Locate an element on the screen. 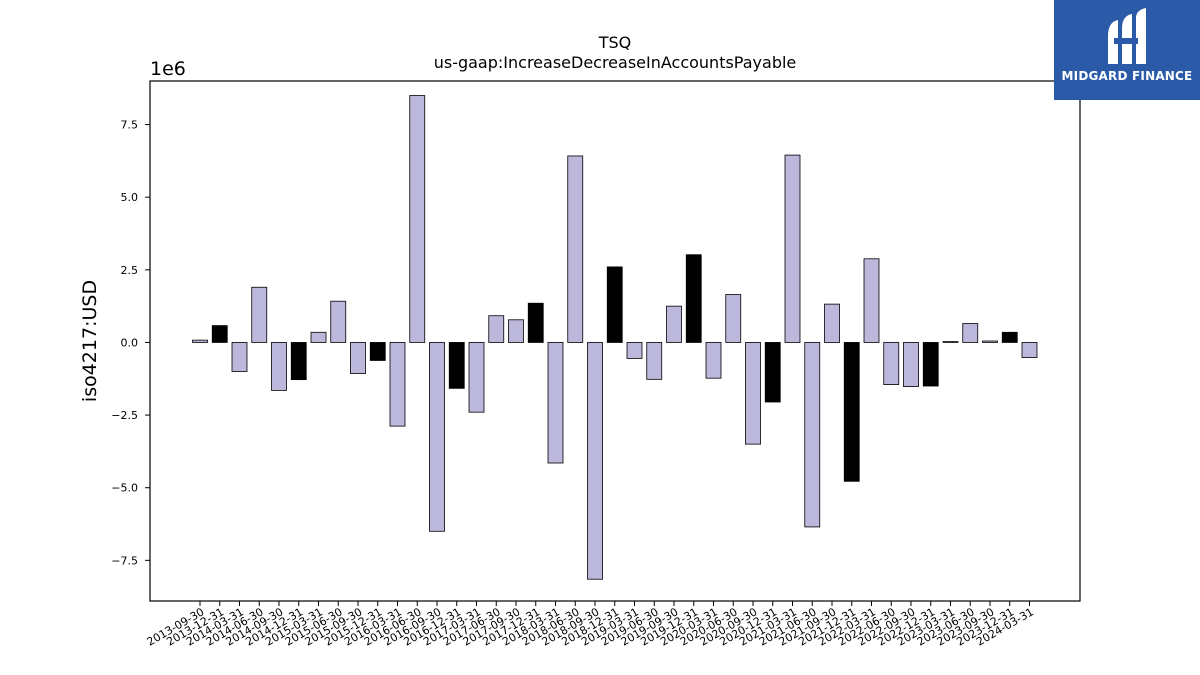 The width and height of the screenshot is (1200, 675). brand-logo: MIDGARD FINANCE is located at coordinates (1127, 50).